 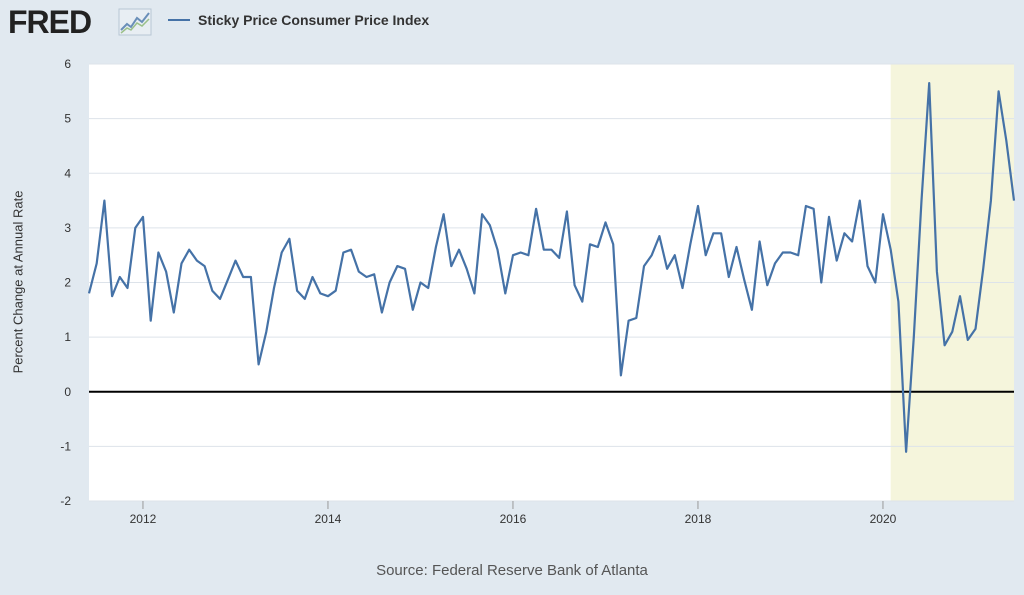 What do you see at coordinates (67, 392) in the screenshot?
I see `y-tick-label: 0` at bounding box center [67, 392].